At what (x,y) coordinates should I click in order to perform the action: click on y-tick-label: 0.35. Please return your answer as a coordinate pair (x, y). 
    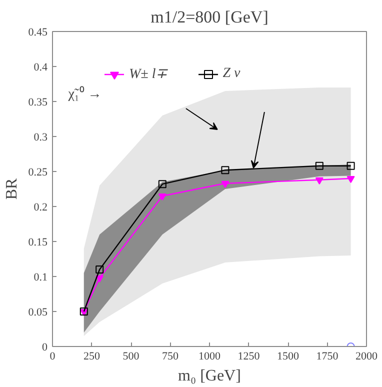
    Looking at the image, I should click on (38, 102).